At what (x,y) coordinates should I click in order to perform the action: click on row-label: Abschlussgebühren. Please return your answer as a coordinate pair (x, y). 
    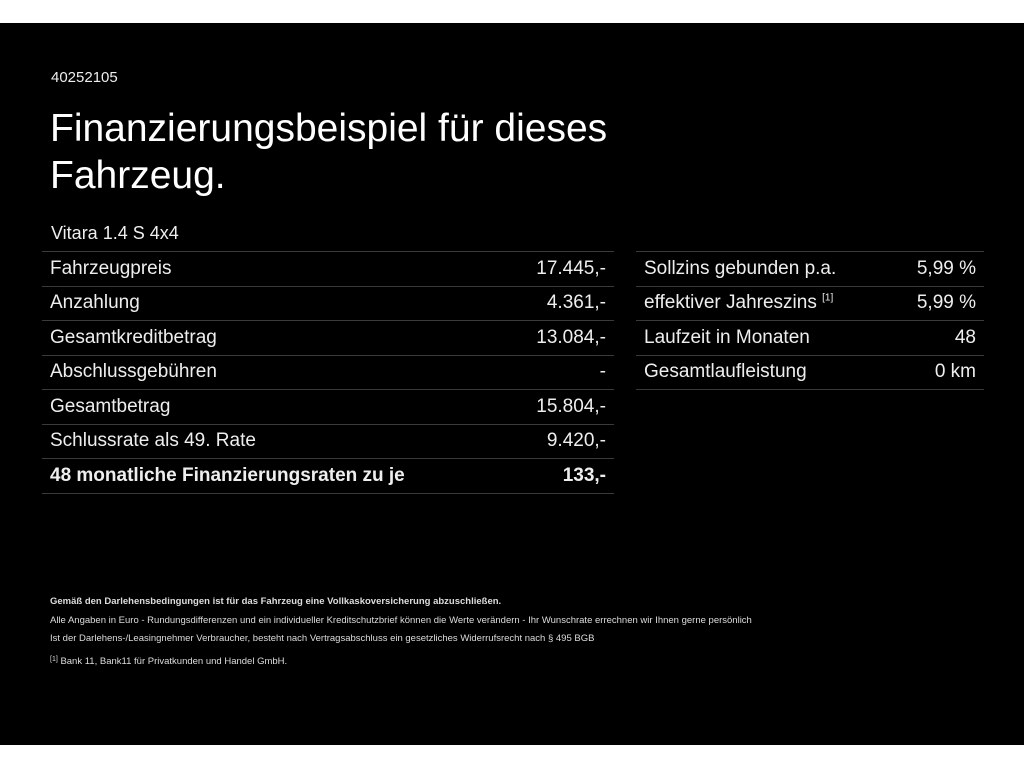
    Looking at the image, I should click on (274, 372).